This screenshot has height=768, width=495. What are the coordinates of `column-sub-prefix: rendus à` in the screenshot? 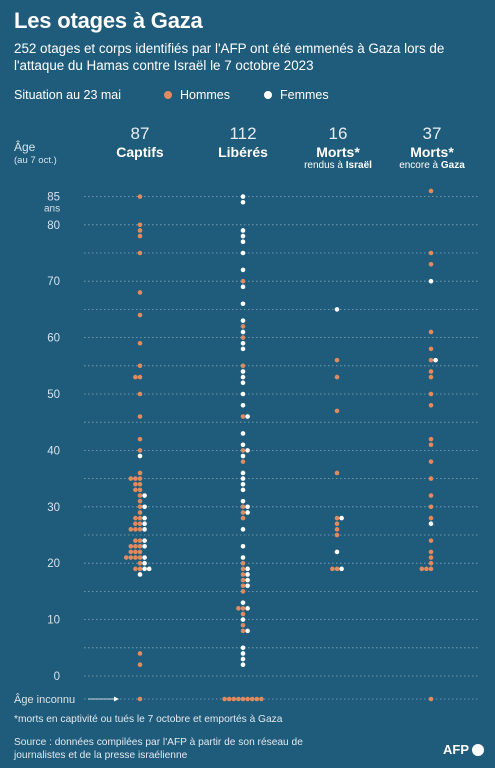 It's located at (325, 165).